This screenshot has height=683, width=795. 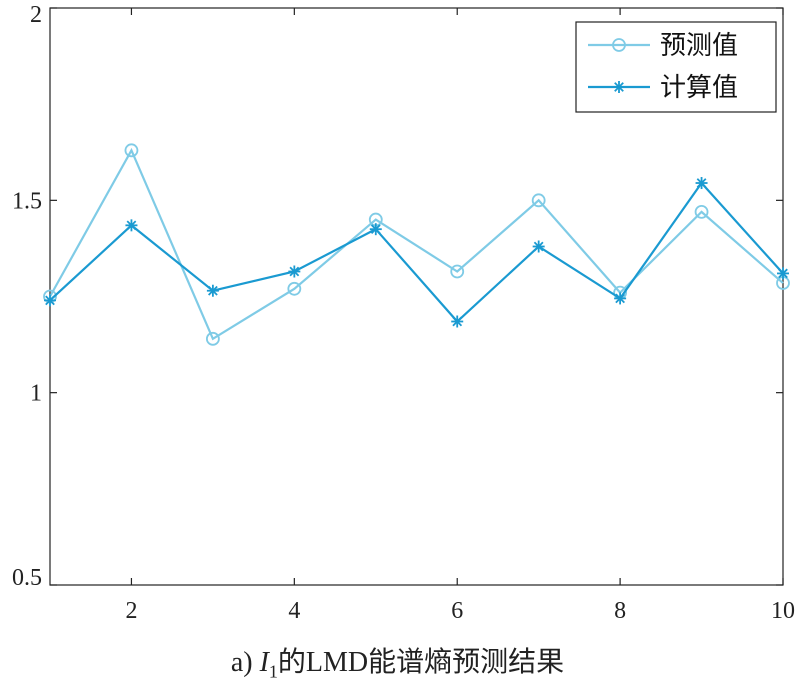 What do you see at coordinates (294, 611) in the screenshot?
I see `x-tick-label: 4` at bounding box center [294, 611].